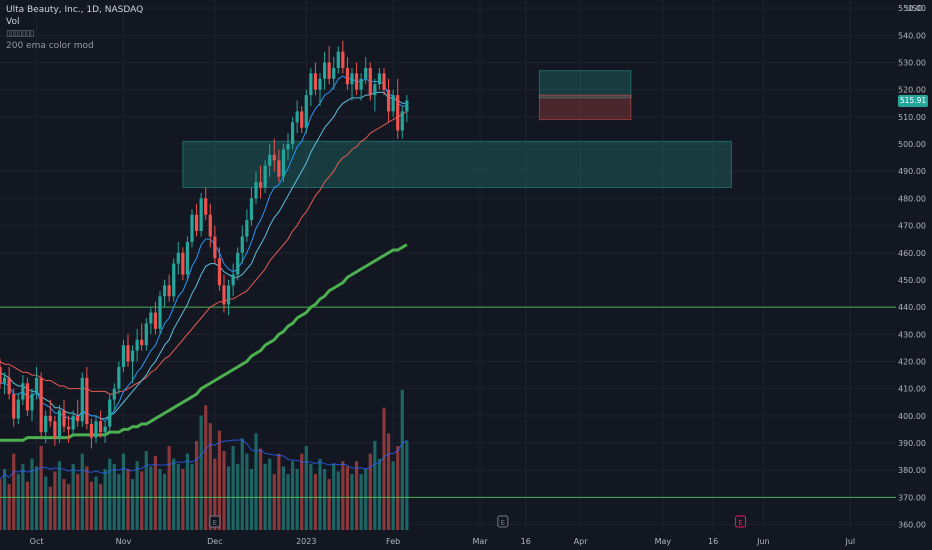  What do you see at coordinates (663, 541) in the screenshot?
I see `time-tick-label: May` at bounding box center [663, 541].